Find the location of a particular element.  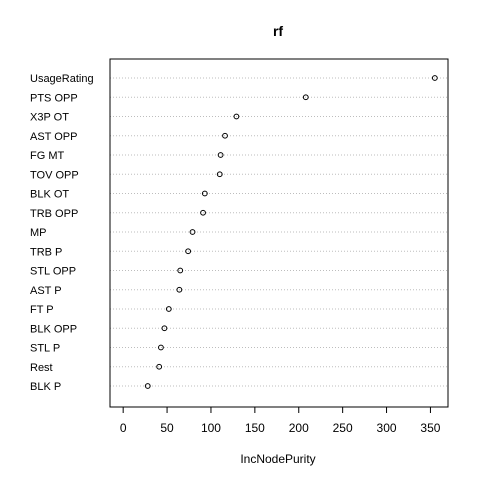

category-label: BLK OPP is located at coordinates (53, 329).